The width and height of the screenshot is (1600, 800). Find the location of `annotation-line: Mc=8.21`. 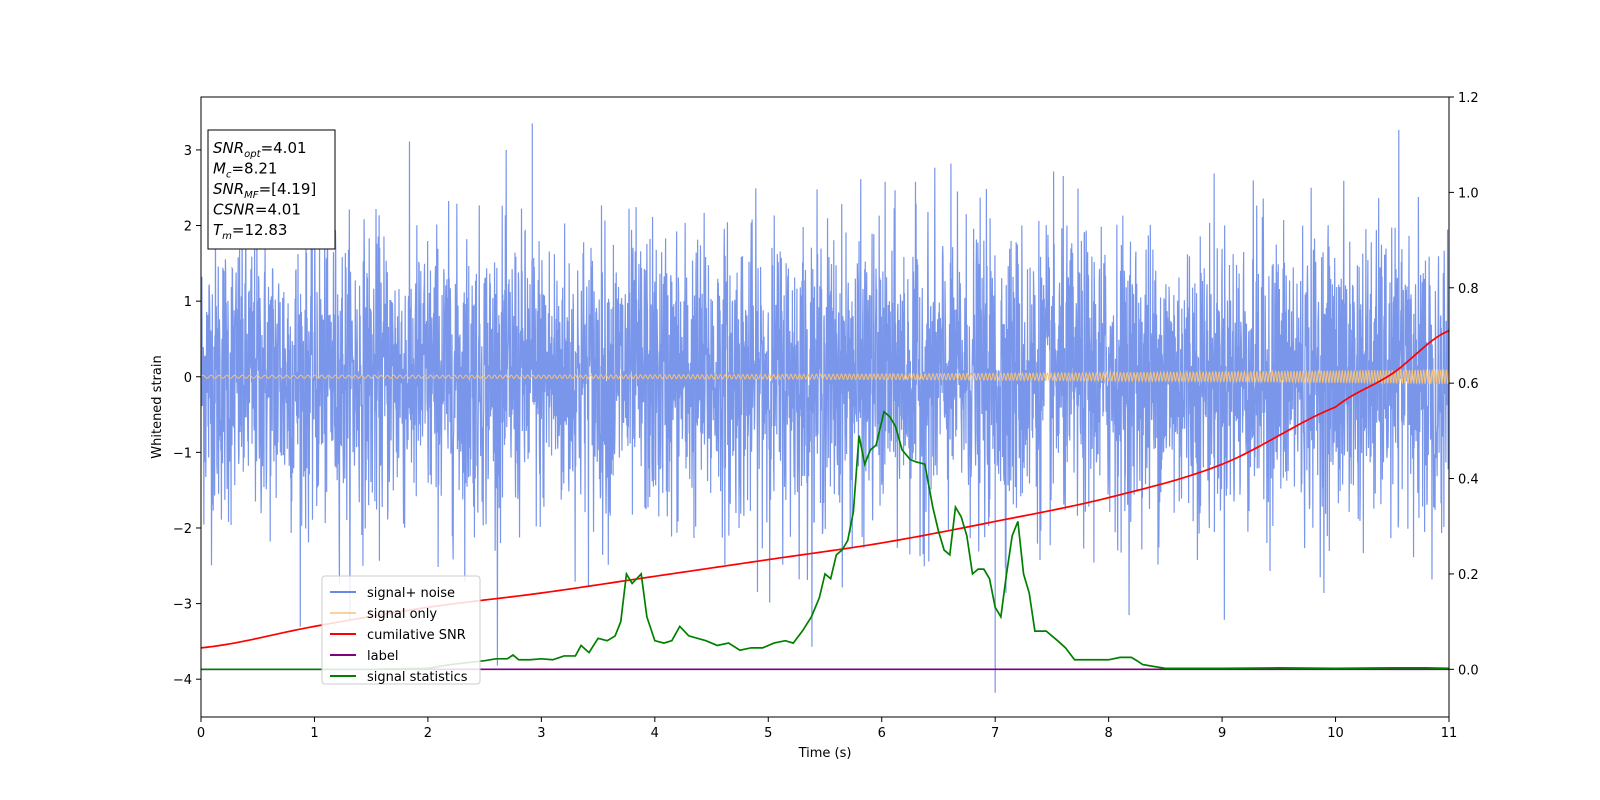

annotation-line: Mc=8.21 is located at coordinates (245, 170).